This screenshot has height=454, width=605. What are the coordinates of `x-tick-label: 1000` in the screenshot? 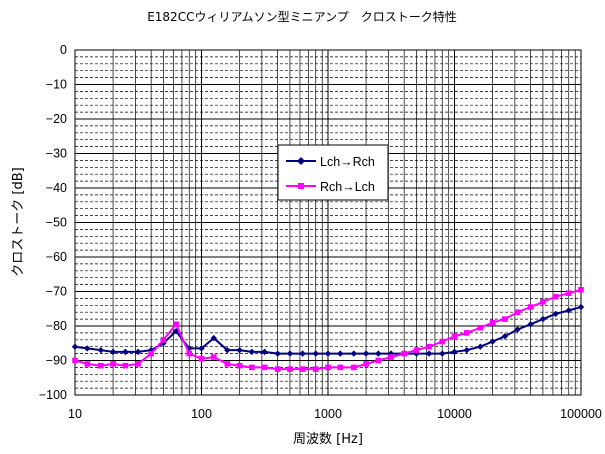 It's located at (328, 414).